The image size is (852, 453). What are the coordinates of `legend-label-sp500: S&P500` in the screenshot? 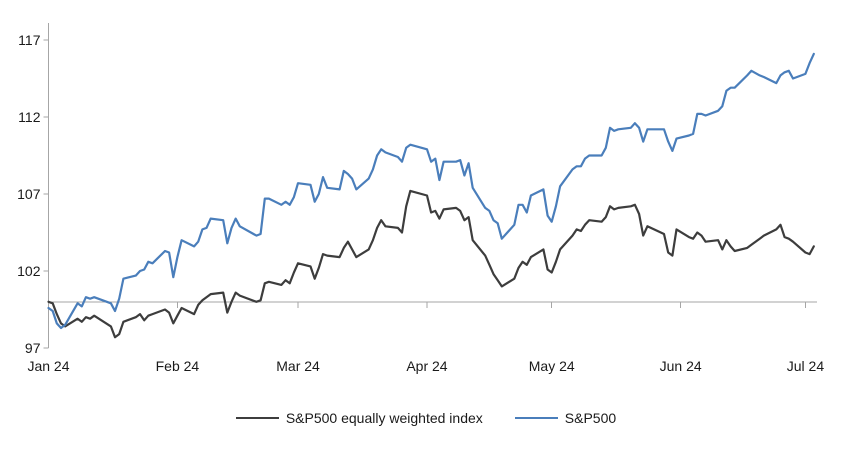 It's located at (590, 418).